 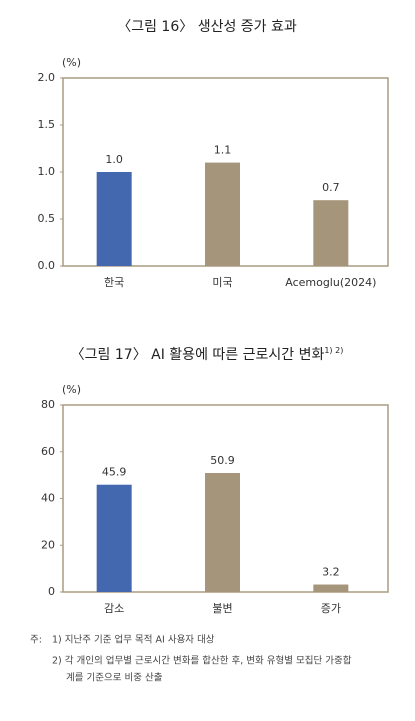 What do you see at coordinates (114, 472) in the screenshot?
I see `value-label: 45.9` at bounding box center [114, 472].